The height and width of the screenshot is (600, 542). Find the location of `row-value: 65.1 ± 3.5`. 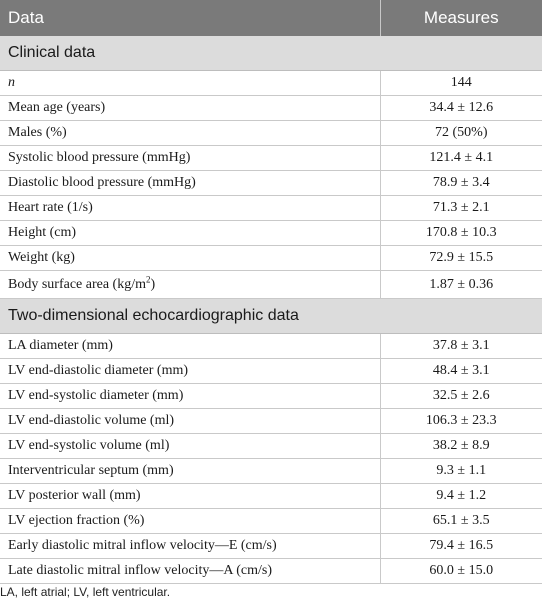

row-value: 65.1 ± 3.5 is located at coordinates (461, 521).